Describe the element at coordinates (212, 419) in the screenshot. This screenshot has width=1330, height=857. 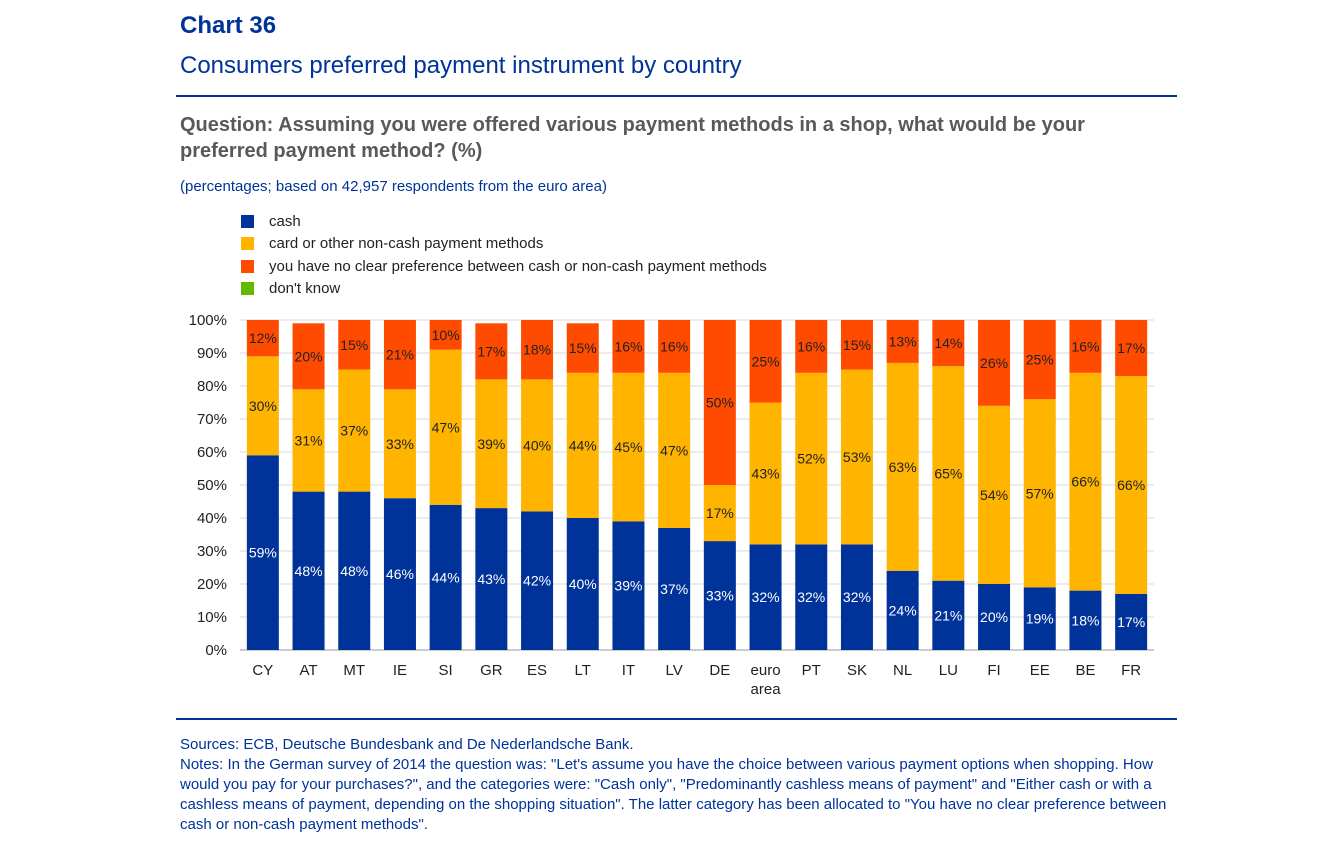
I see `y-tick-label: 70%` at that location.